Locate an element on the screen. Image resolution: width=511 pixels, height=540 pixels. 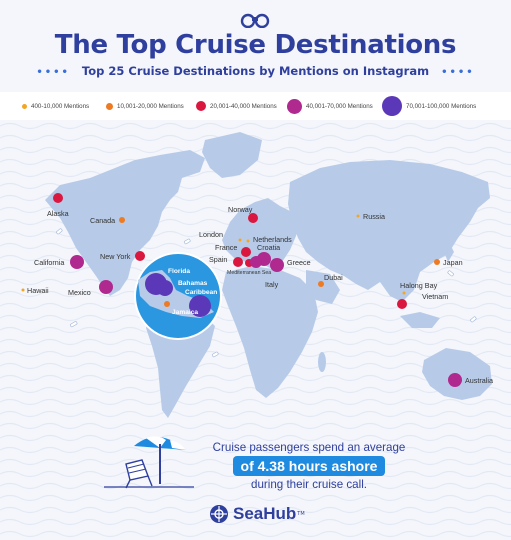
marker-bahamas is located at coordinates (165, 288).